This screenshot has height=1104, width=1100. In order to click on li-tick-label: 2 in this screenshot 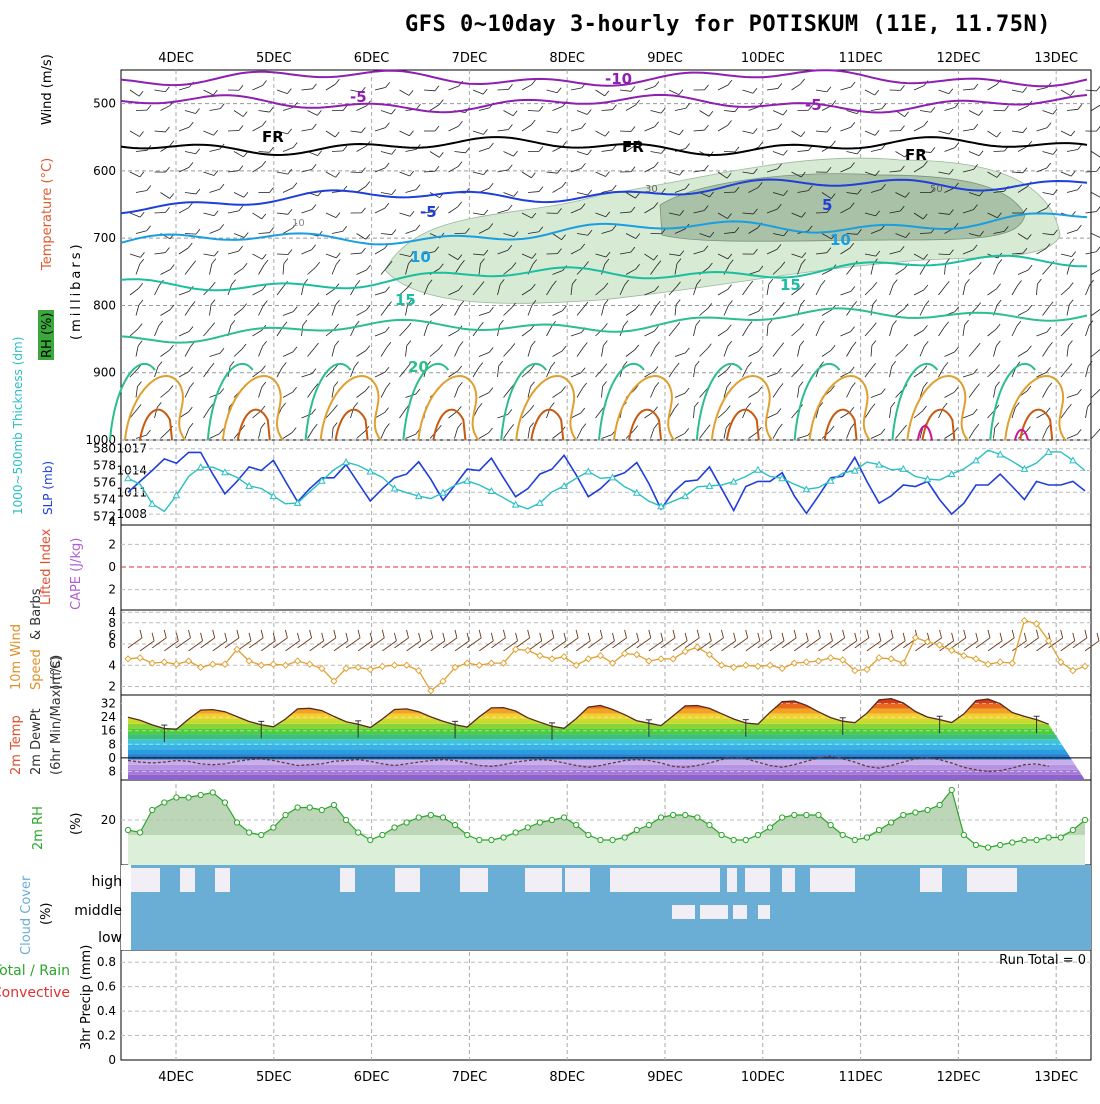, I will do `click(112, 590)`.